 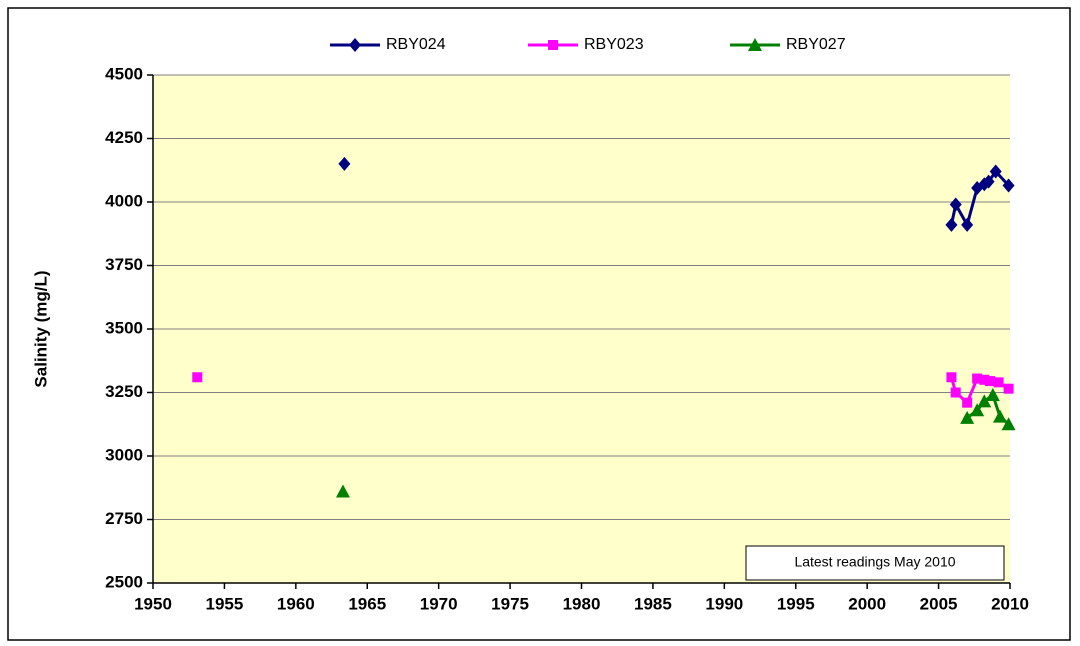 I want to click on y-tick-label: 3500, so click(x=124, y=327).